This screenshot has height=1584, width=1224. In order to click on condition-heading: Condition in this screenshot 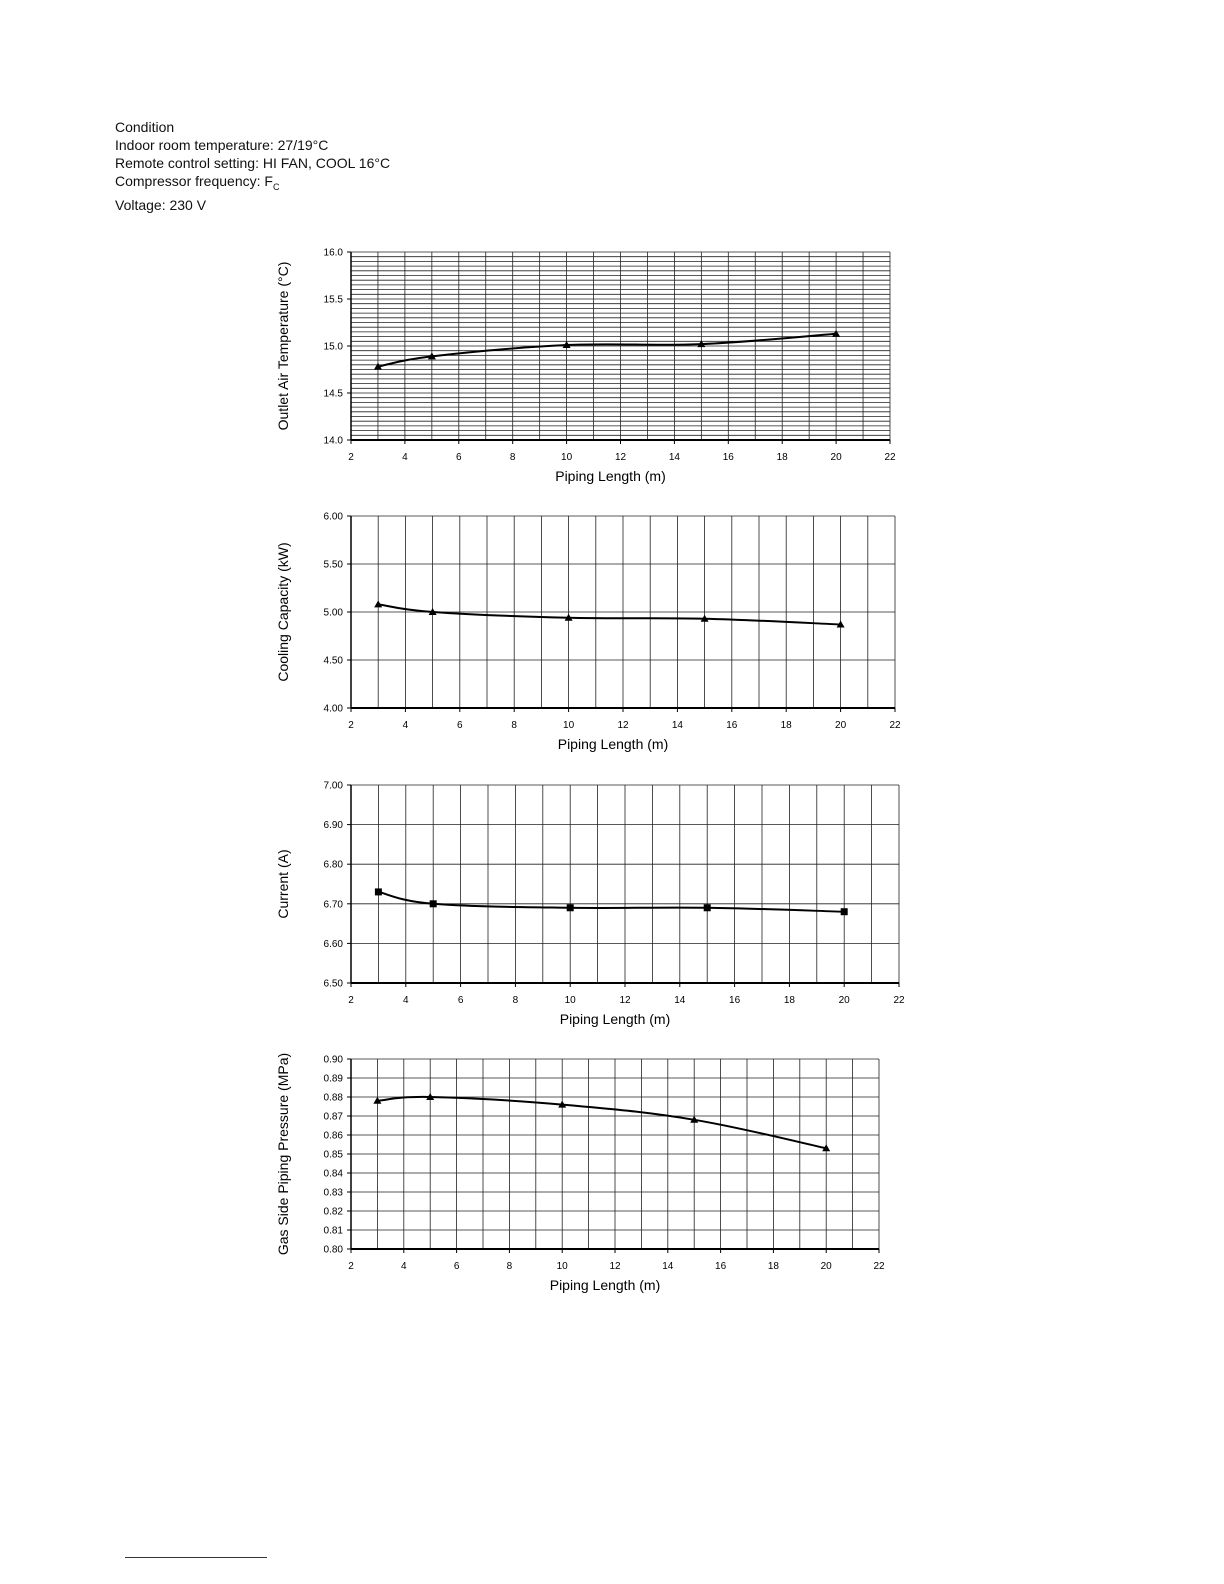, I will do `click(145, 127)`.